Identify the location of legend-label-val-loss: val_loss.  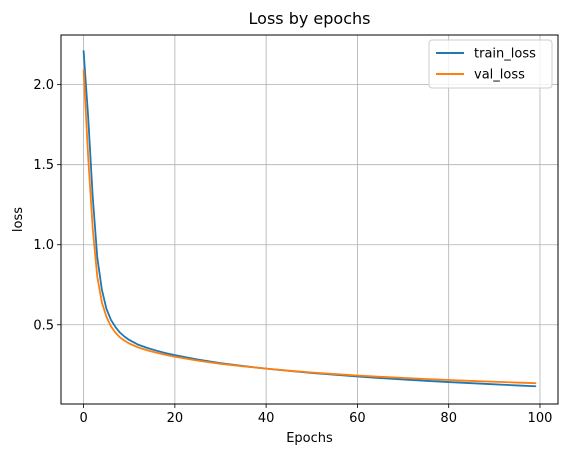
(499, 75).